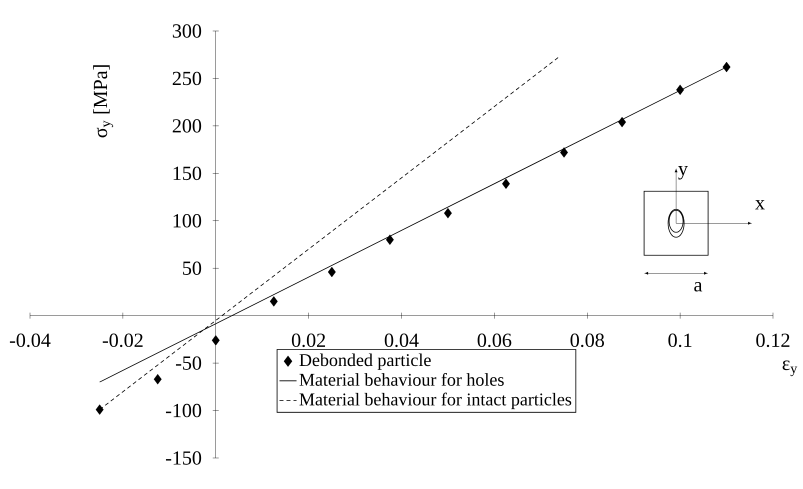 Image resolution: width=803 pixels, height=489 pixels. Describe the element at coordinates (122, 341) in the screenshot. I see `x-tick-label: -0.02` at that location.